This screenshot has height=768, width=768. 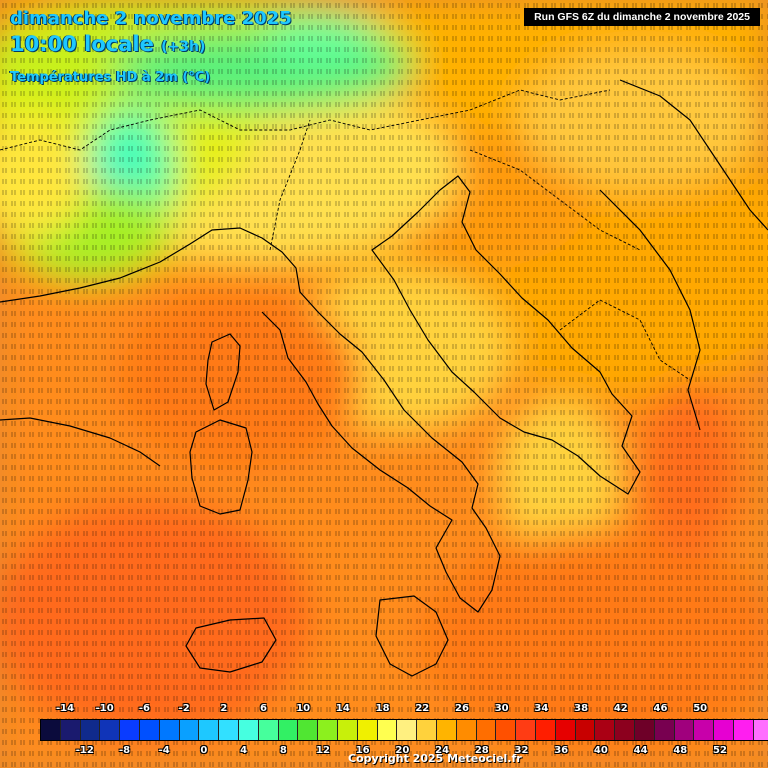 I want to click on legend-label: 42, so click(x=620, y=708).